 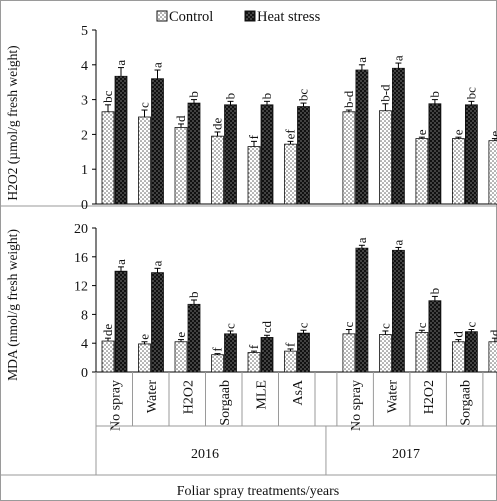 What do you see at coordinates (205, 454) in the screenshot?
I see `group-label-2016: 2016` at bounding box center [205, 454].